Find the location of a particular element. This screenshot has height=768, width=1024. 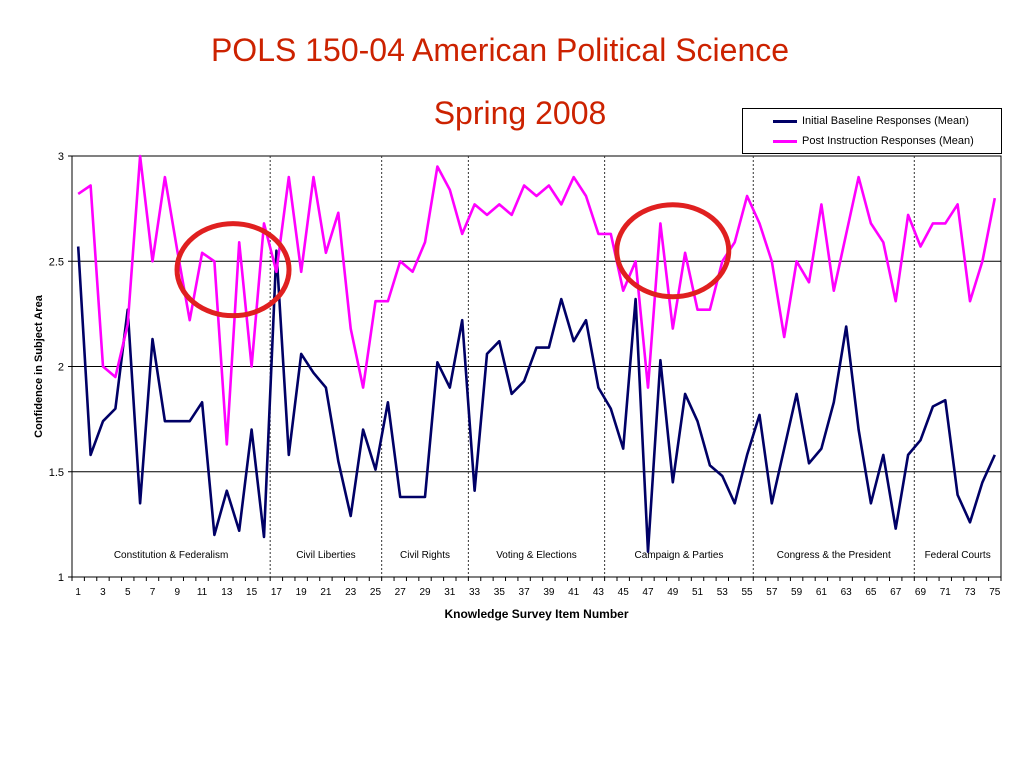

legend-swatch-post is located at coordinates (785, 141).